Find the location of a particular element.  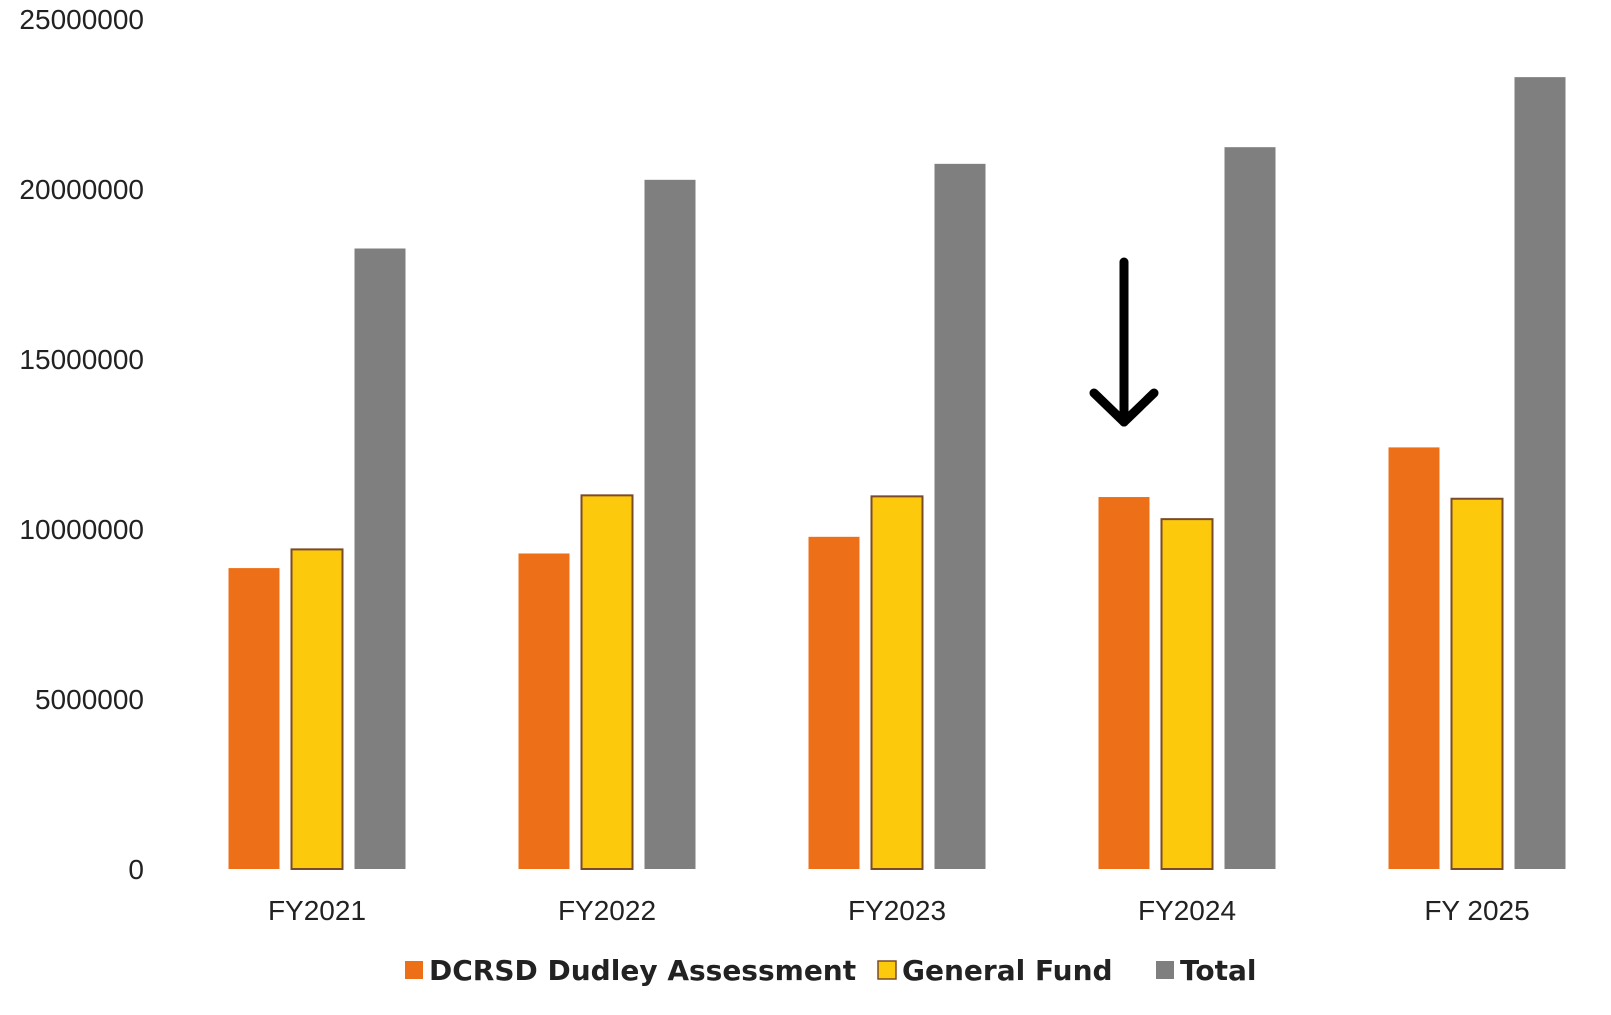

legend-label: DCRSD Dudley Assessment is located at coordinates (642, 970).